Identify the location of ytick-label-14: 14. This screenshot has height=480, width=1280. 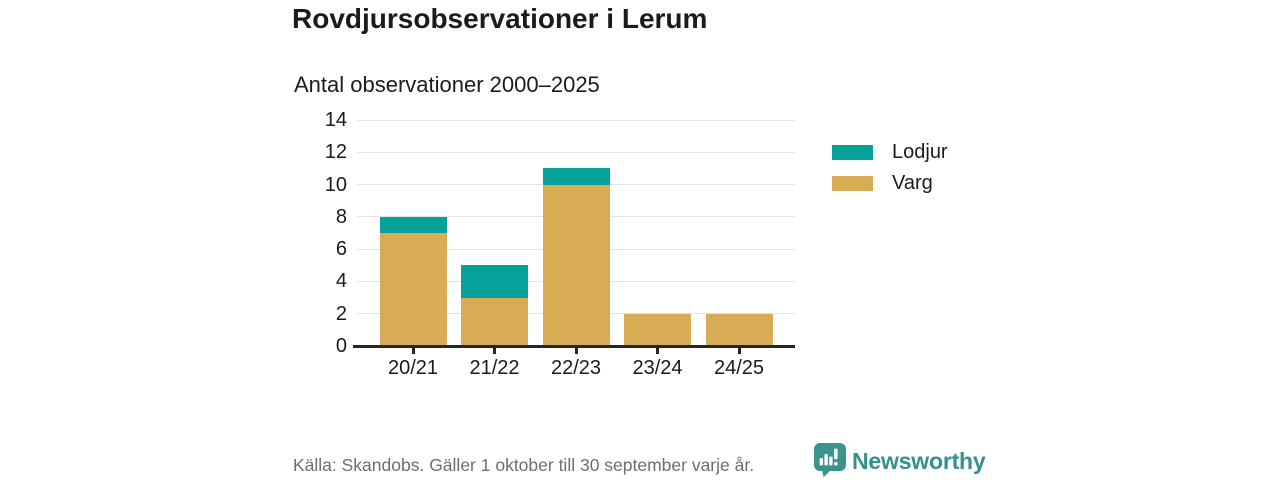
(335, 120).